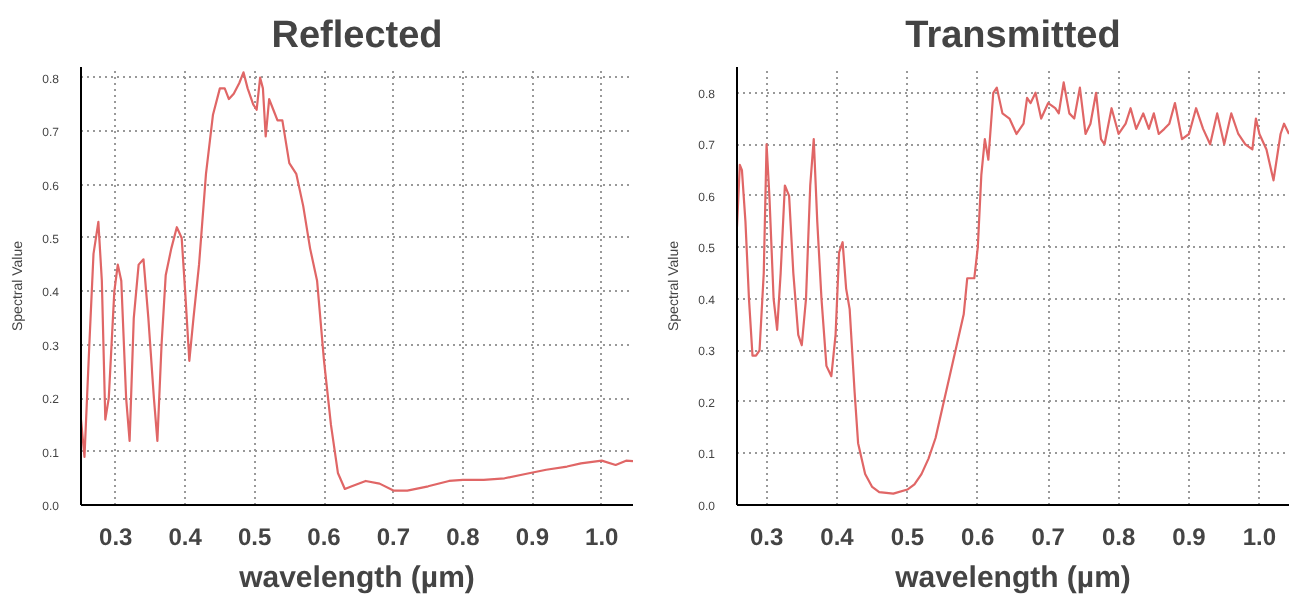  What do you see at coordinates (357, 36) in the screenshot?
I see `chart-title: Reflected` at bounding box center [357, 36].